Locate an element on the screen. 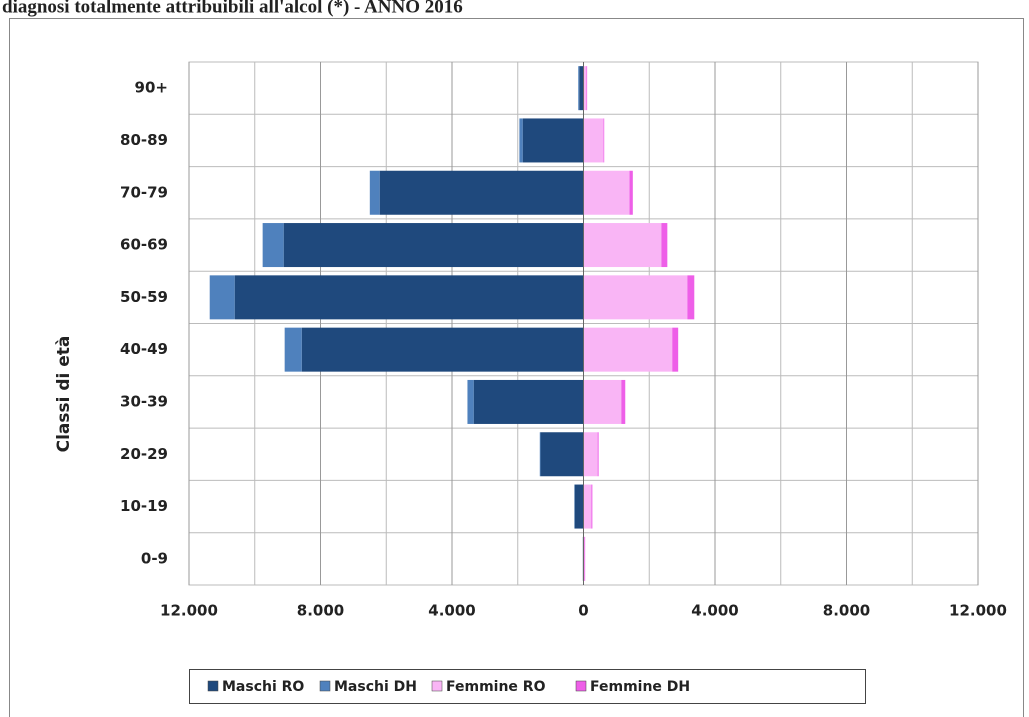 This screenshot has width=1029, height=717. y-tick-label: 90+ is located at coordinates (151, 88).